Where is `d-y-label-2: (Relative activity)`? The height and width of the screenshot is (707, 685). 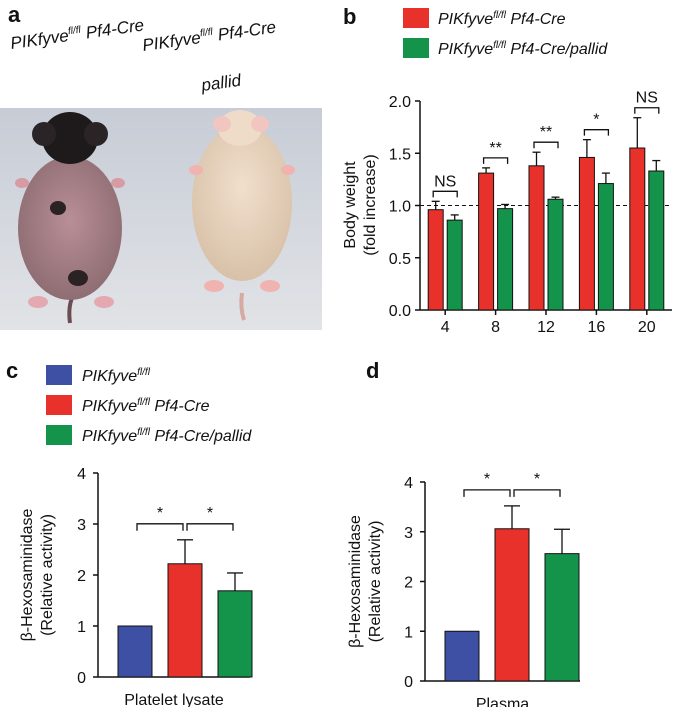
d-y-label-2: (Relative activity) is located at coordinates (375, 582).